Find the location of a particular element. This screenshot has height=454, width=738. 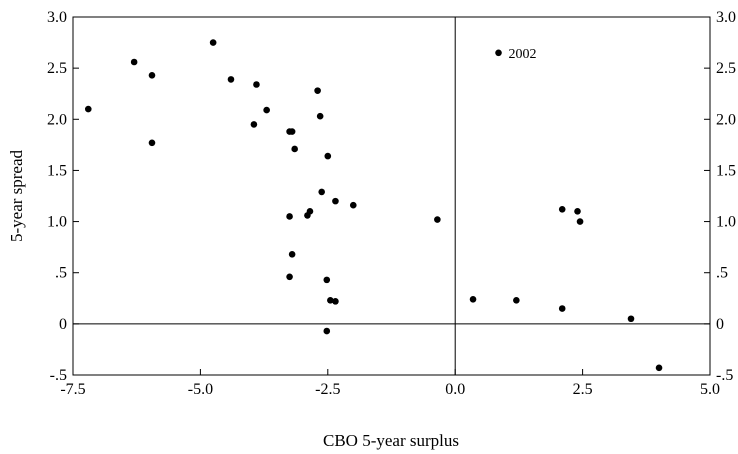

y-tick-label-right: 0 is located at coordinates (720, 324).